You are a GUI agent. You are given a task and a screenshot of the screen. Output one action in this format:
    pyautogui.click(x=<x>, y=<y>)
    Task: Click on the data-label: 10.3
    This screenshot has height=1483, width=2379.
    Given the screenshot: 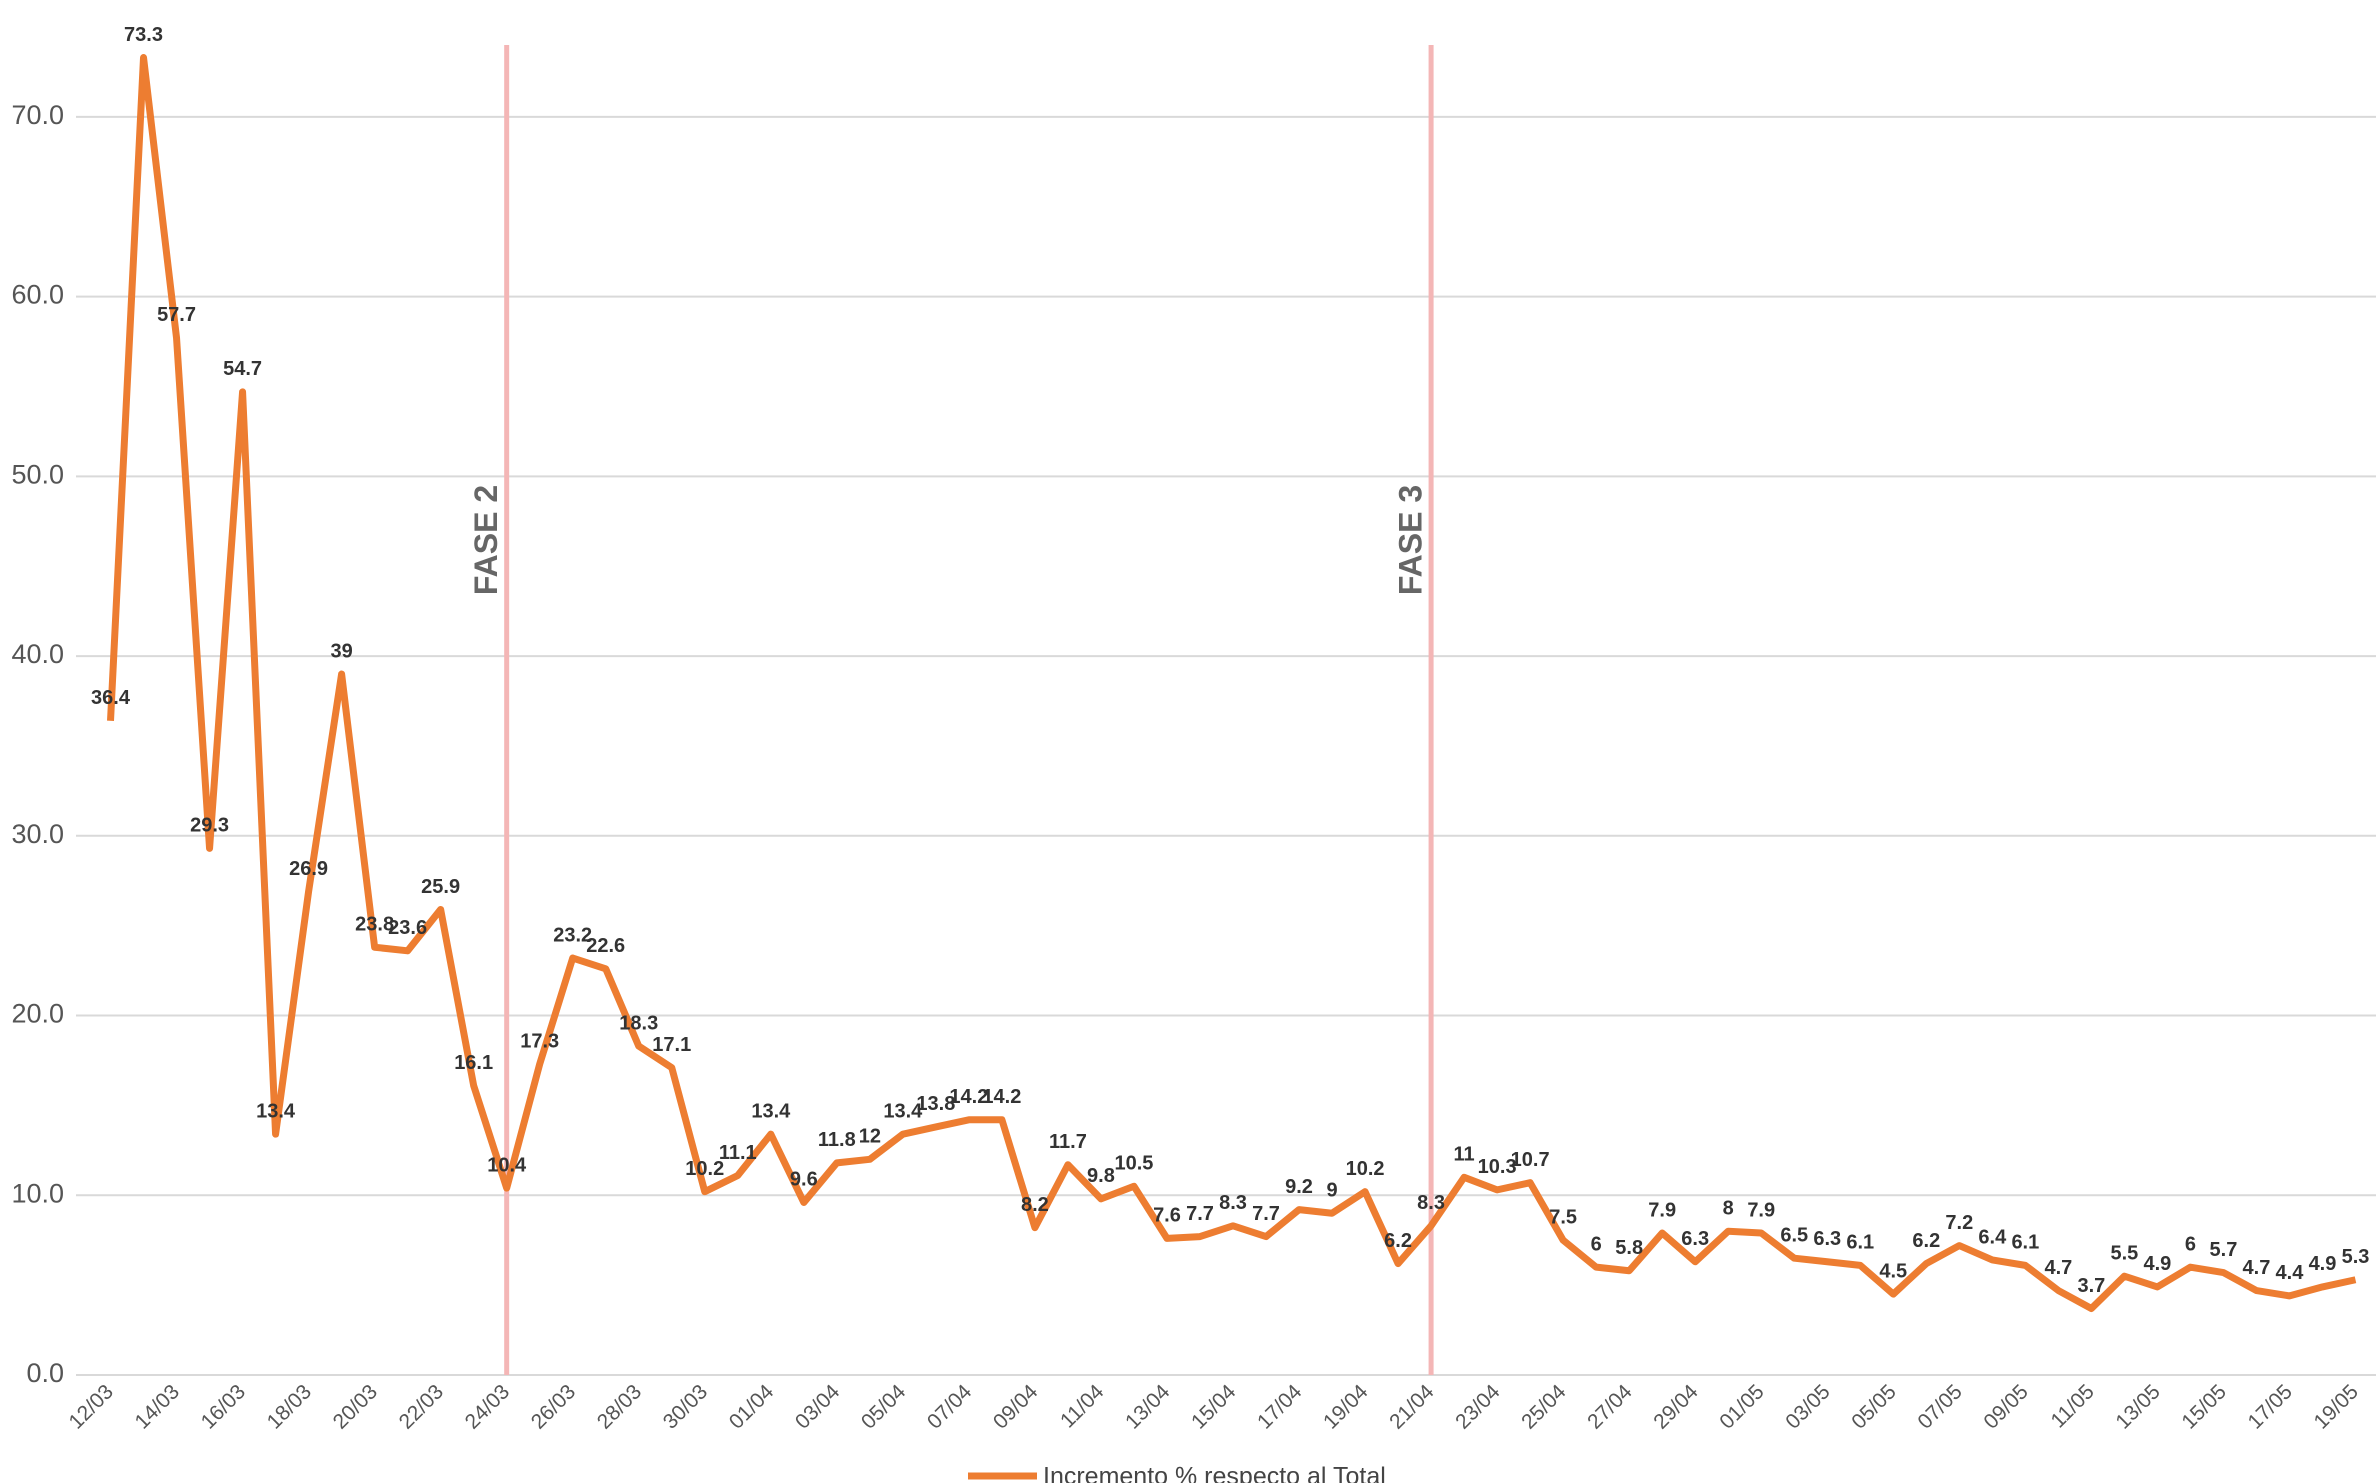 What is the action you would take?
    pyautogui.click(x=1497, y=1167)
    